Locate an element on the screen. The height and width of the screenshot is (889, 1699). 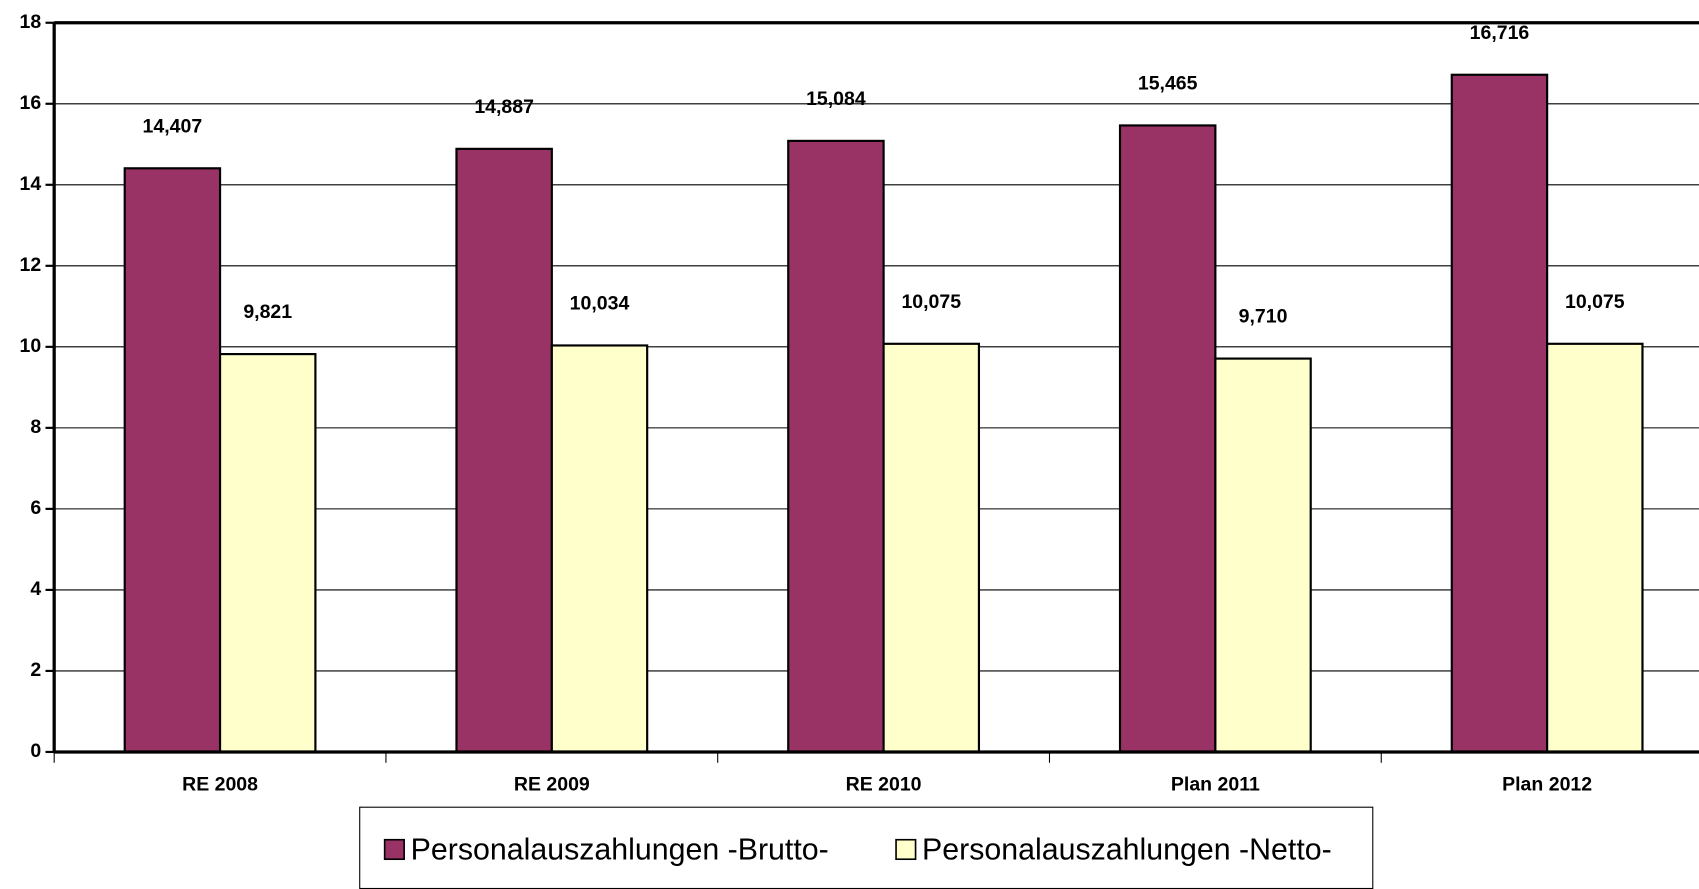
y-tick-label: 10 is located at coordinates (30, 346).